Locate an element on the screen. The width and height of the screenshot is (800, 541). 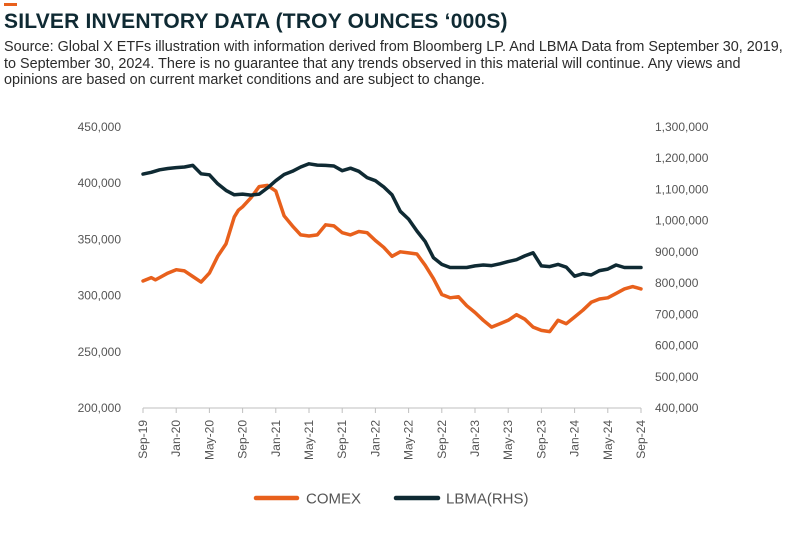
title-accent-bar is located at coordinates (10, 4).